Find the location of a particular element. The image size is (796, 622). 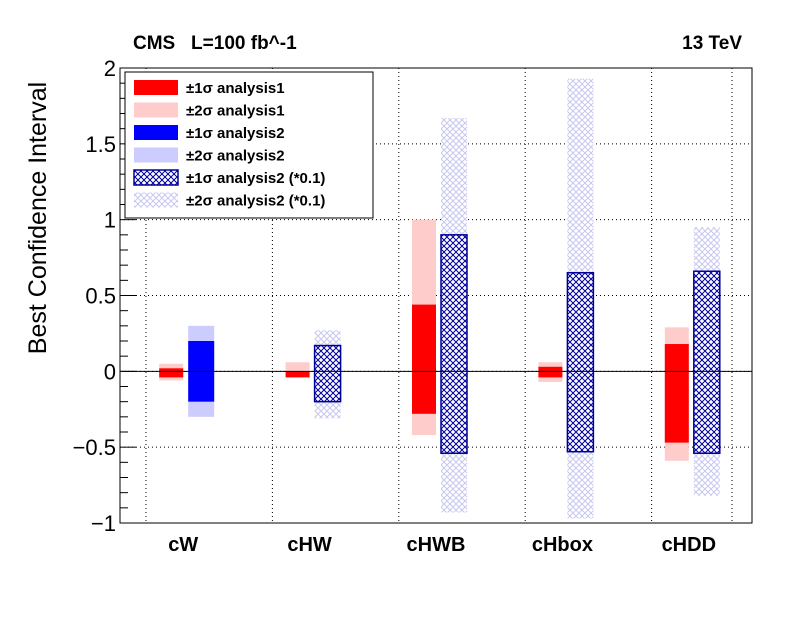

legend-label: ±2σ analysis2 (*0.1) is located at coordinates (255, 201).